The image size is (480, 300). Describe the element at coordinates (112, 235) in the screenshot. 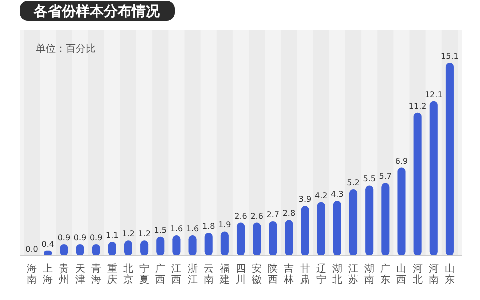

I see `data-label: 1.1` at that location.